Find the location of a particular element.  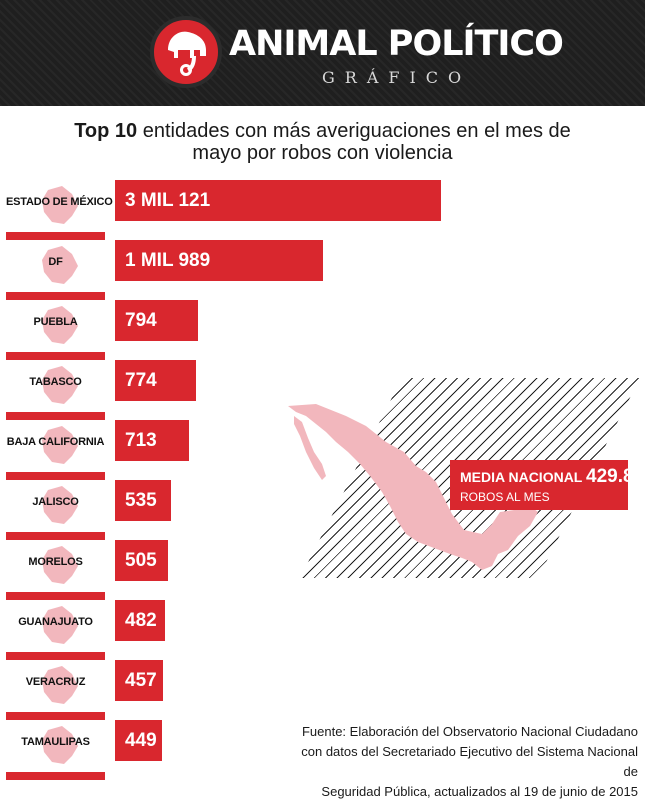

bar-row: TAMAULIPAS 449 is located at coordinates (322, 750).